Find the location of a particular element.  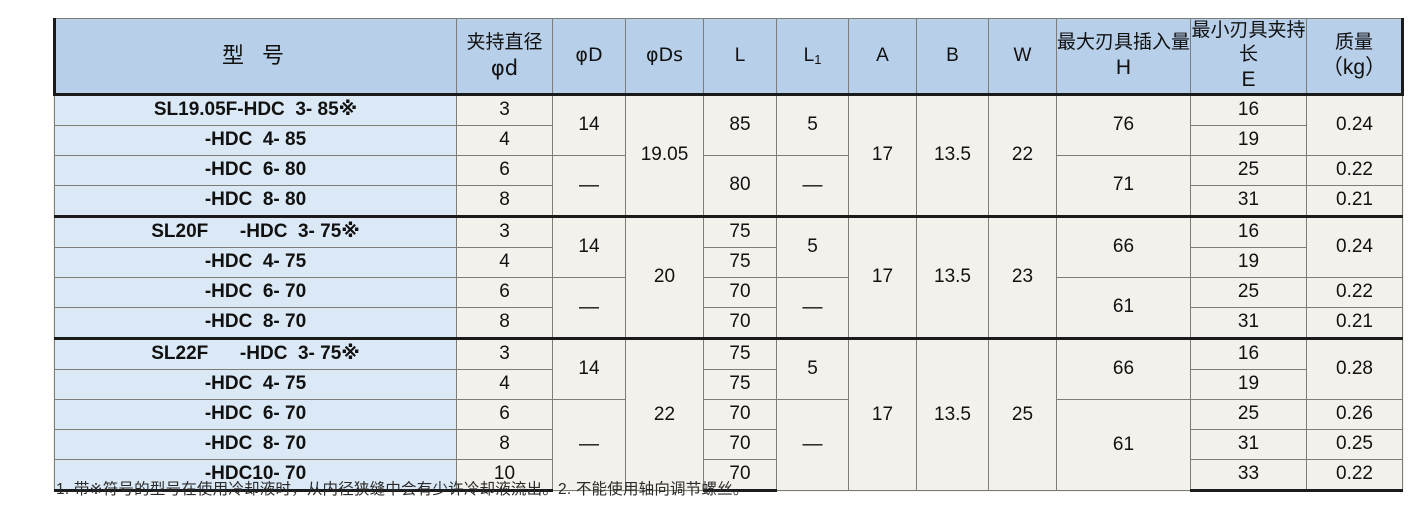

cell-phi-ds: 22 is located at coordinates (664, 413).